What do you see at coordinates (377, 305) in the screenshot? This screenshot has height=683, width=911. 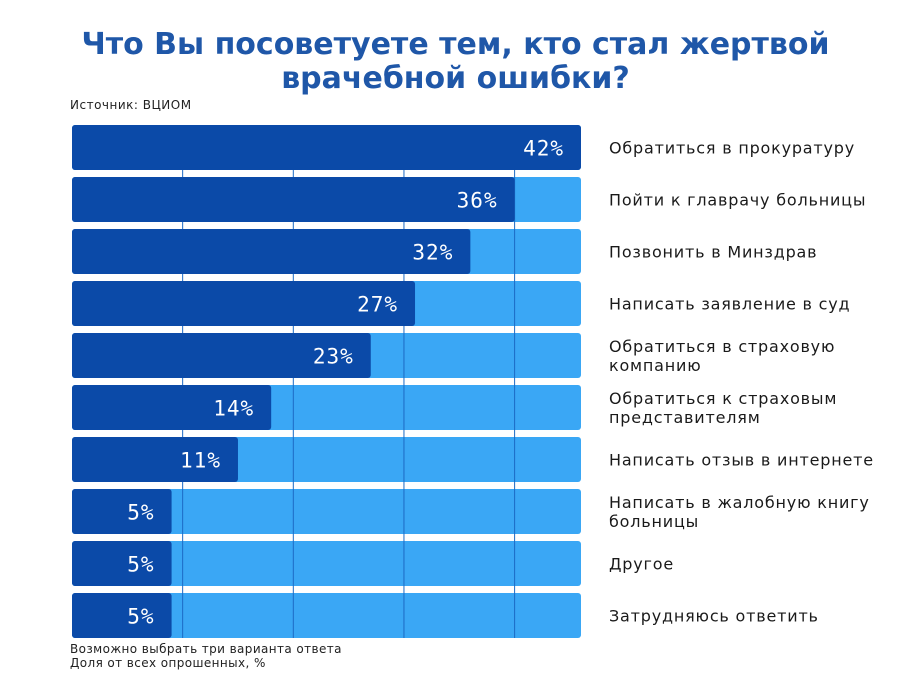 I see `value-label: 27%` at bounding box center [377, 305].